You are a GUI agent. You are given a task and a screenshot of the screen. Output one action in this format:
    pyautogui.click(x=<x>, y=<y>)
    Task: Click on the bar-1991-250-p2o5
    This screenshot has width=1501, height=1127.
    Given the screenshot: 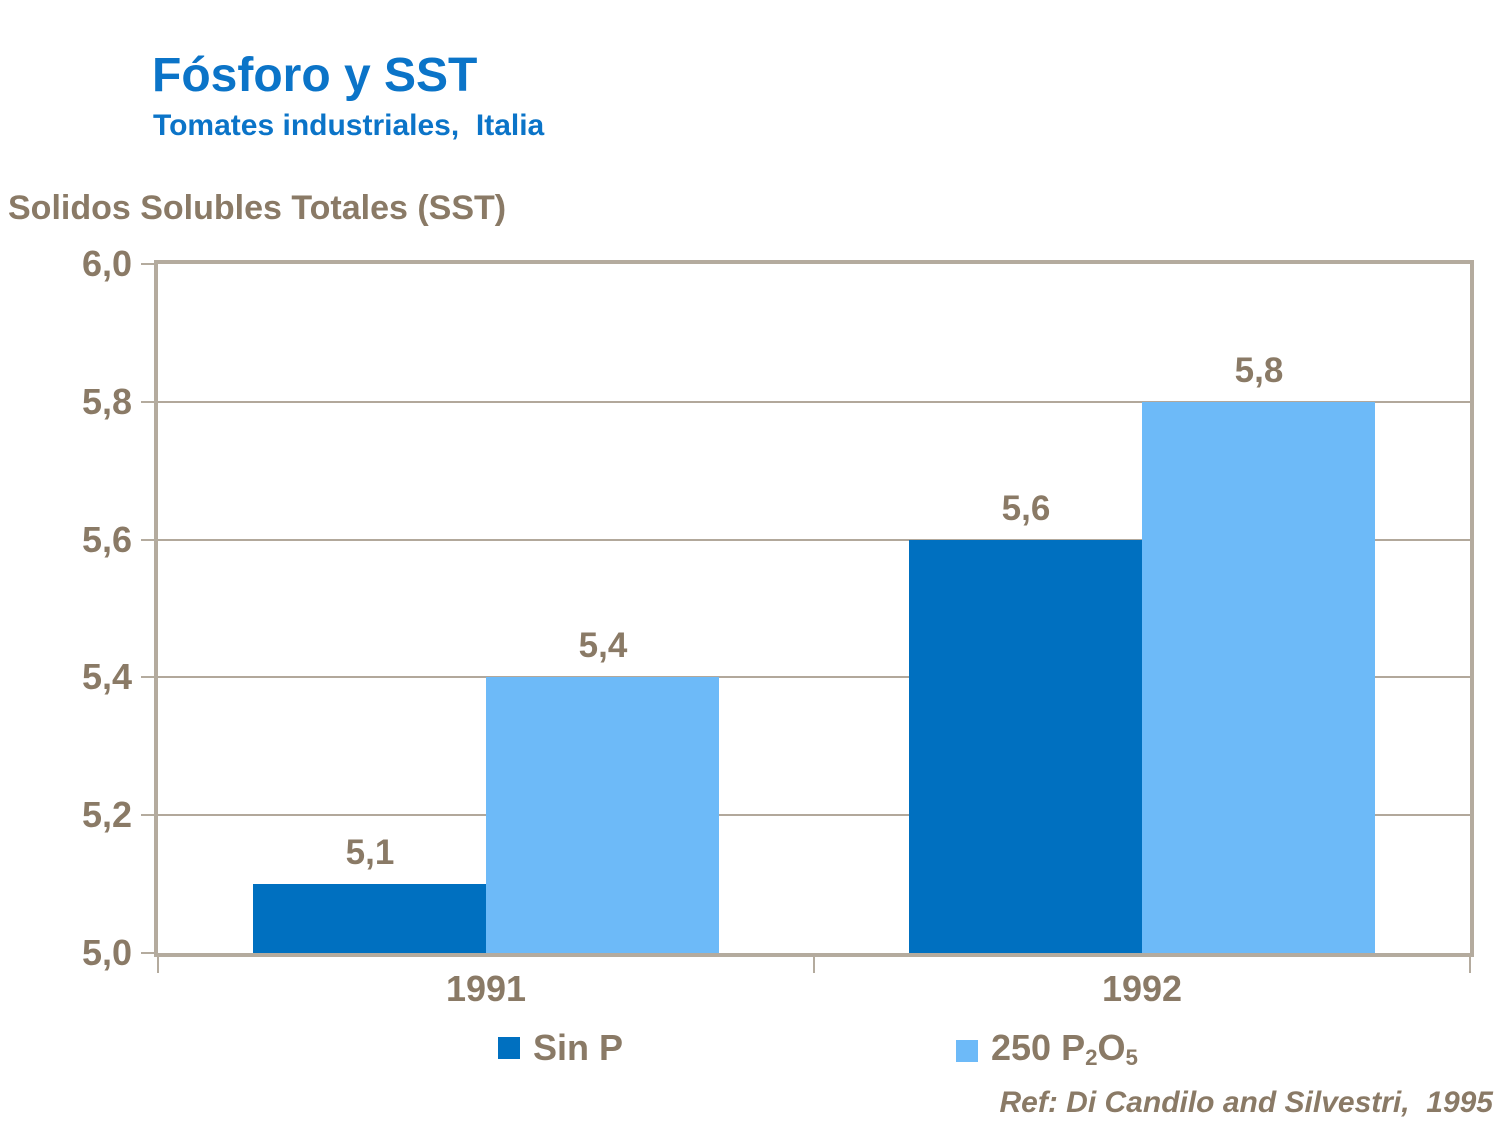 What is the action you would take?
    pyautogui.click(x=602, y=815)
    